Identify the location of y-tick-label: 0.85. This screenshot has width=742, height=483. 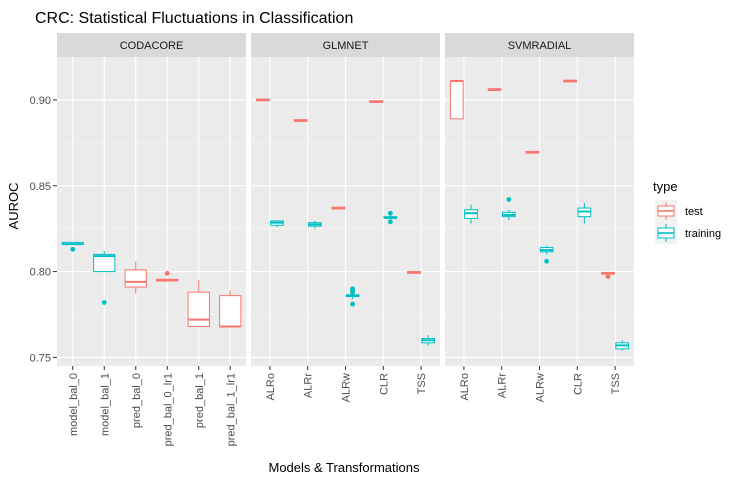
(40, 187).